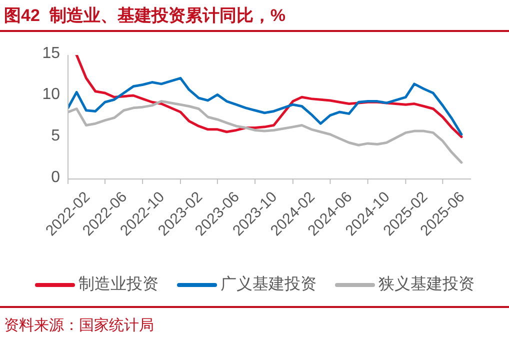  Describe the element at coordinates (118, 284) in the screenshot. I see `legend-label: 制造业投资` at that location.